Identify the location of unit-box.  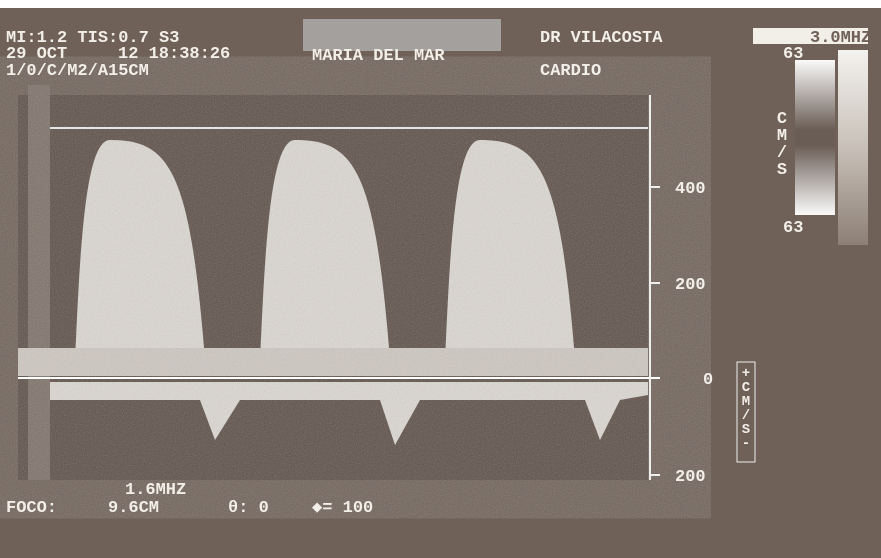
(746, 412).